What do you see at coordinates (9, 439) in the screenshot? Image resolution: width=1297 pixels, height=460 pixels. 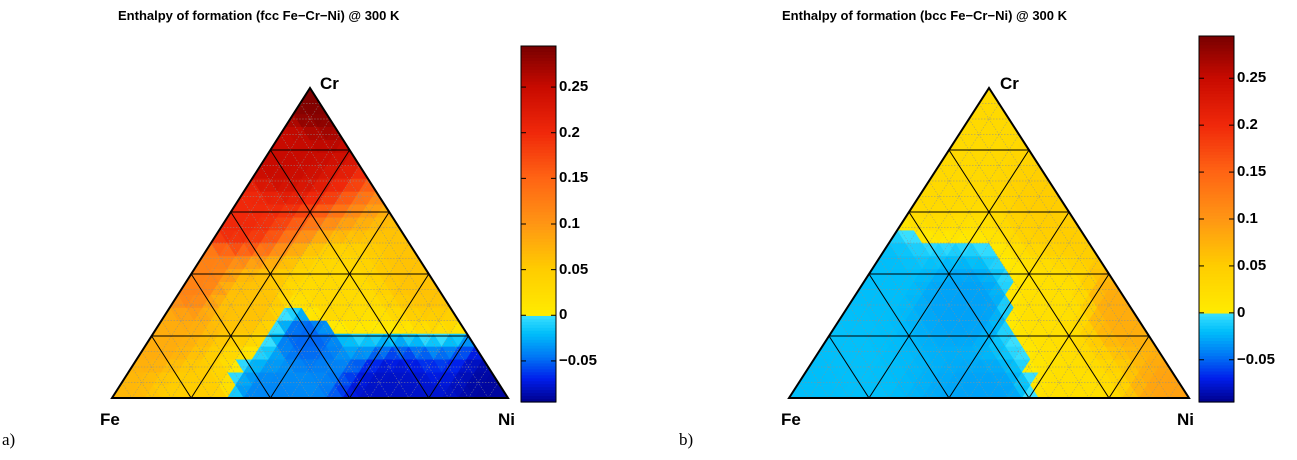 I see `panel-label-a: a)` at bounding box center [9, 439].